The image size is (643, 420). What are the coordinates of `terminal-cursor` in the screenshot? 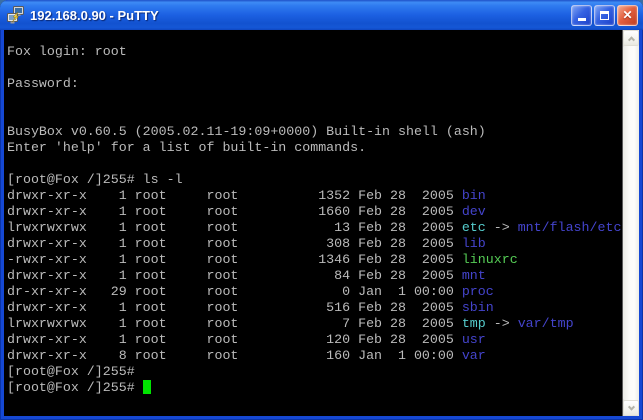 It's located at (146, 387).